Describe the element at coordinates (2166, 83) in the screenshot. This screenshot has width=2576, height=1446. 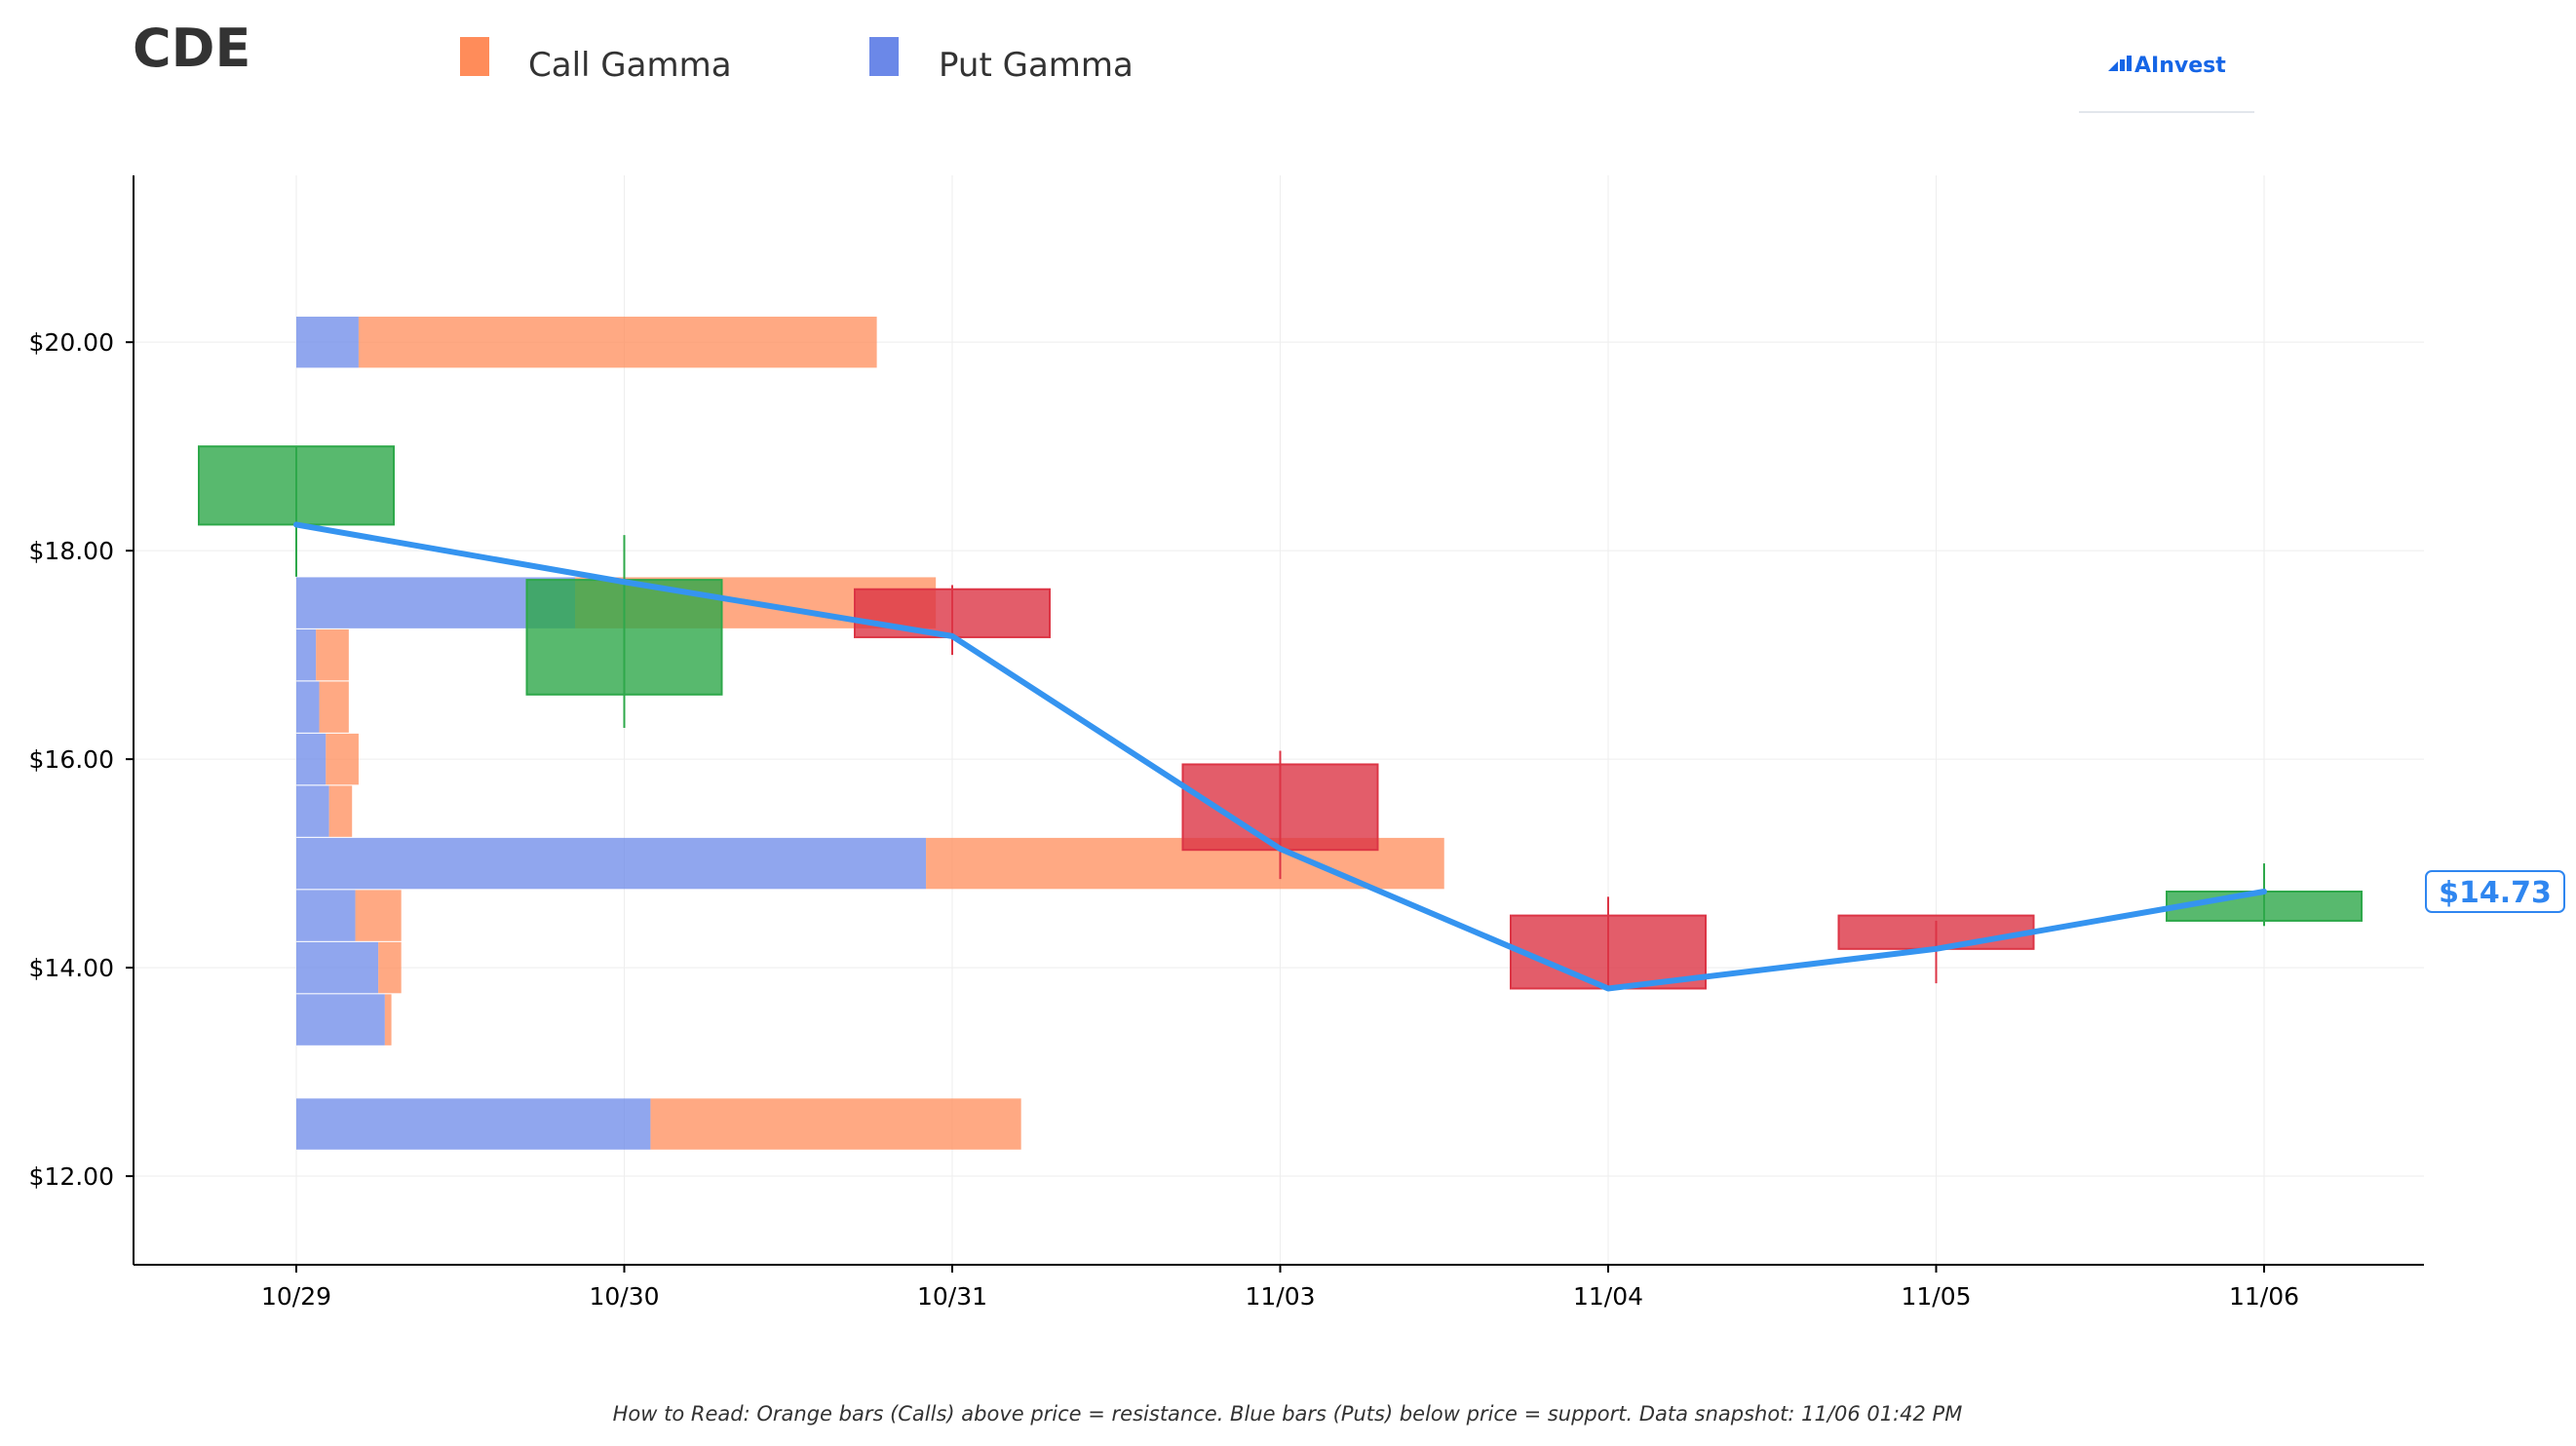
I see `ainvest-logo: AInvest` at that location.